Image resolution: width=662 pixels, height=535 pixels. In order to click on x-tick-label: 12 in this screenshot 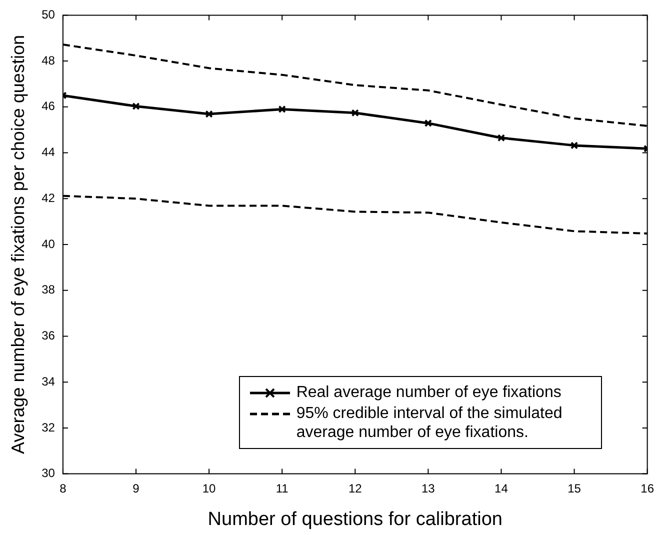, I will do `click(355, 488)`.